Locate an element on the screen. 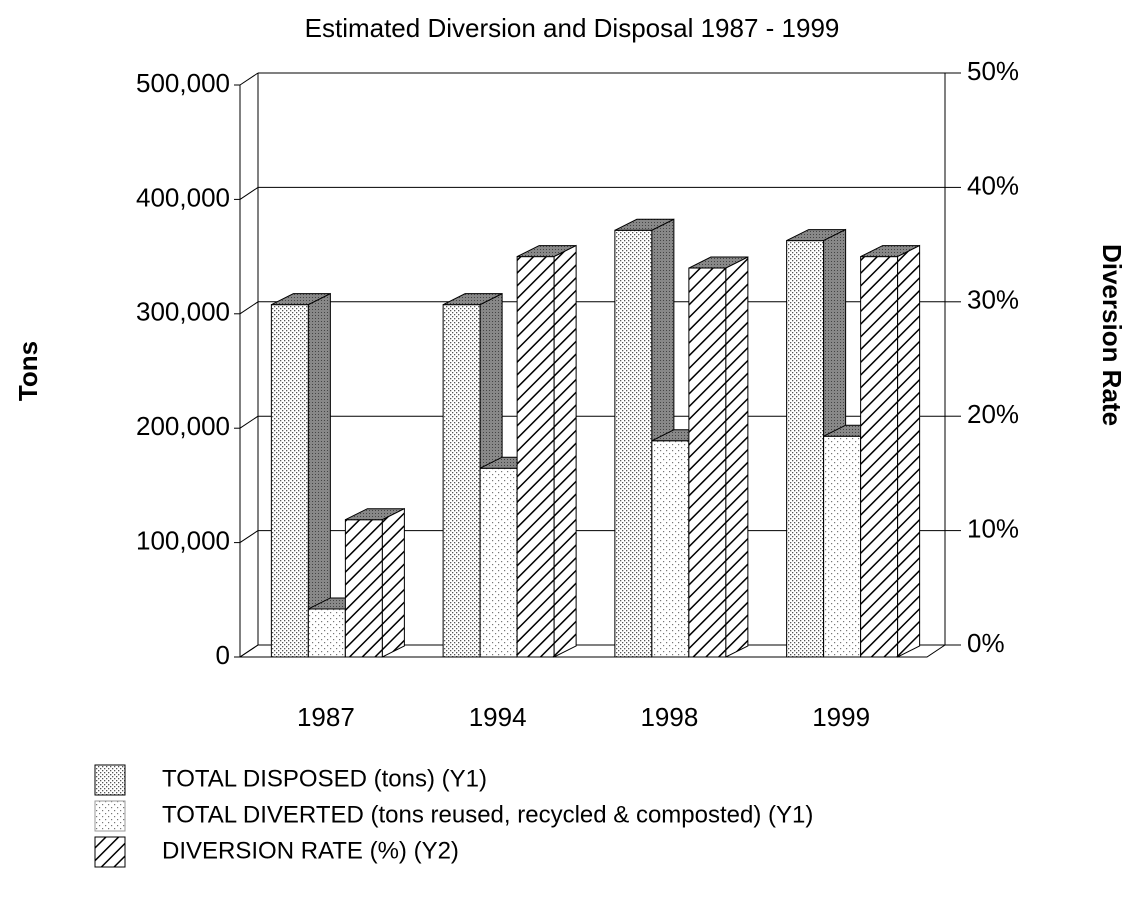  y2-tick-label: 10% is located at coordinates (993, 528).